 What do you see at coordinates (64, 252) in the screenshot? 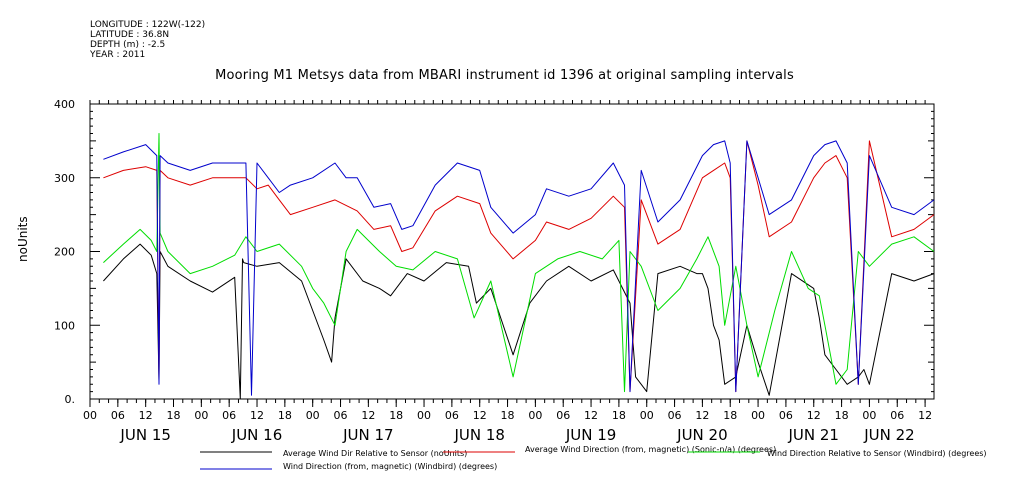
I see `y-tick-label: 200` at bounding box center [64, 252].